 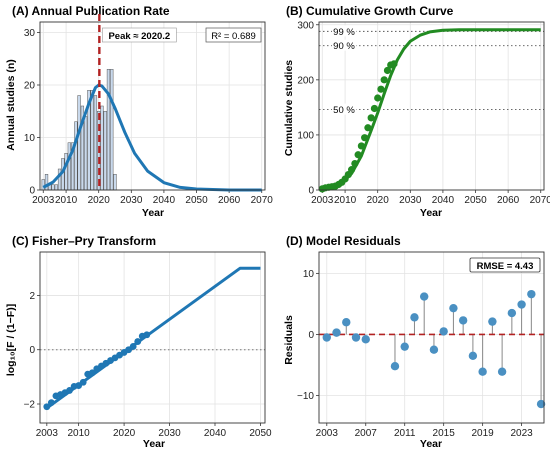 I want to click on panel-a-r2-label: R² = 0.689, so click(x=233, y=36).